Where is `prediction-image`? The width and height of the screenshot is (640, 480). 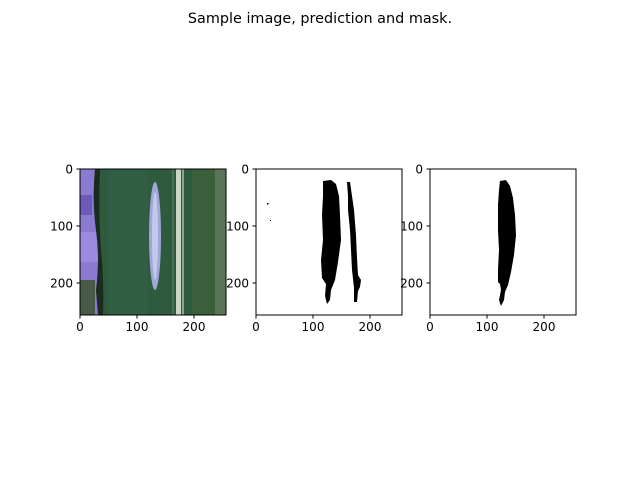
prediction-image is located at coordinates (314, 242).